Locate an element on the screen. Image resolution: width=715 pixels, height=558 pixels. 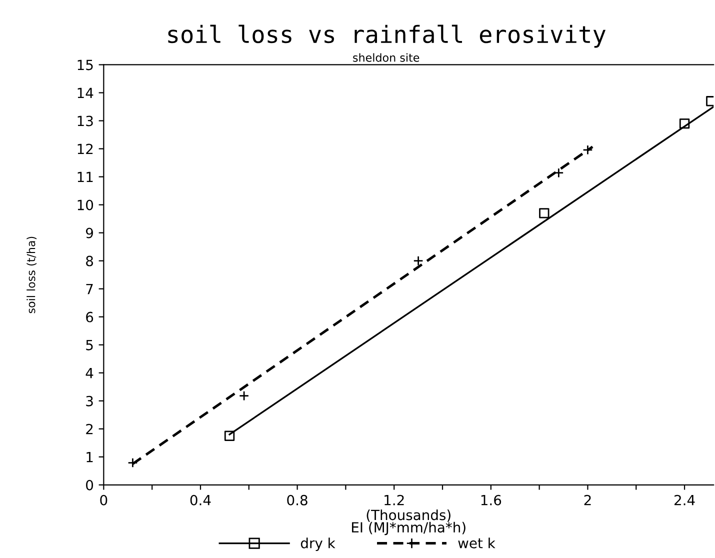
y-tick-label: 15 is located at coordinates (85, 65).